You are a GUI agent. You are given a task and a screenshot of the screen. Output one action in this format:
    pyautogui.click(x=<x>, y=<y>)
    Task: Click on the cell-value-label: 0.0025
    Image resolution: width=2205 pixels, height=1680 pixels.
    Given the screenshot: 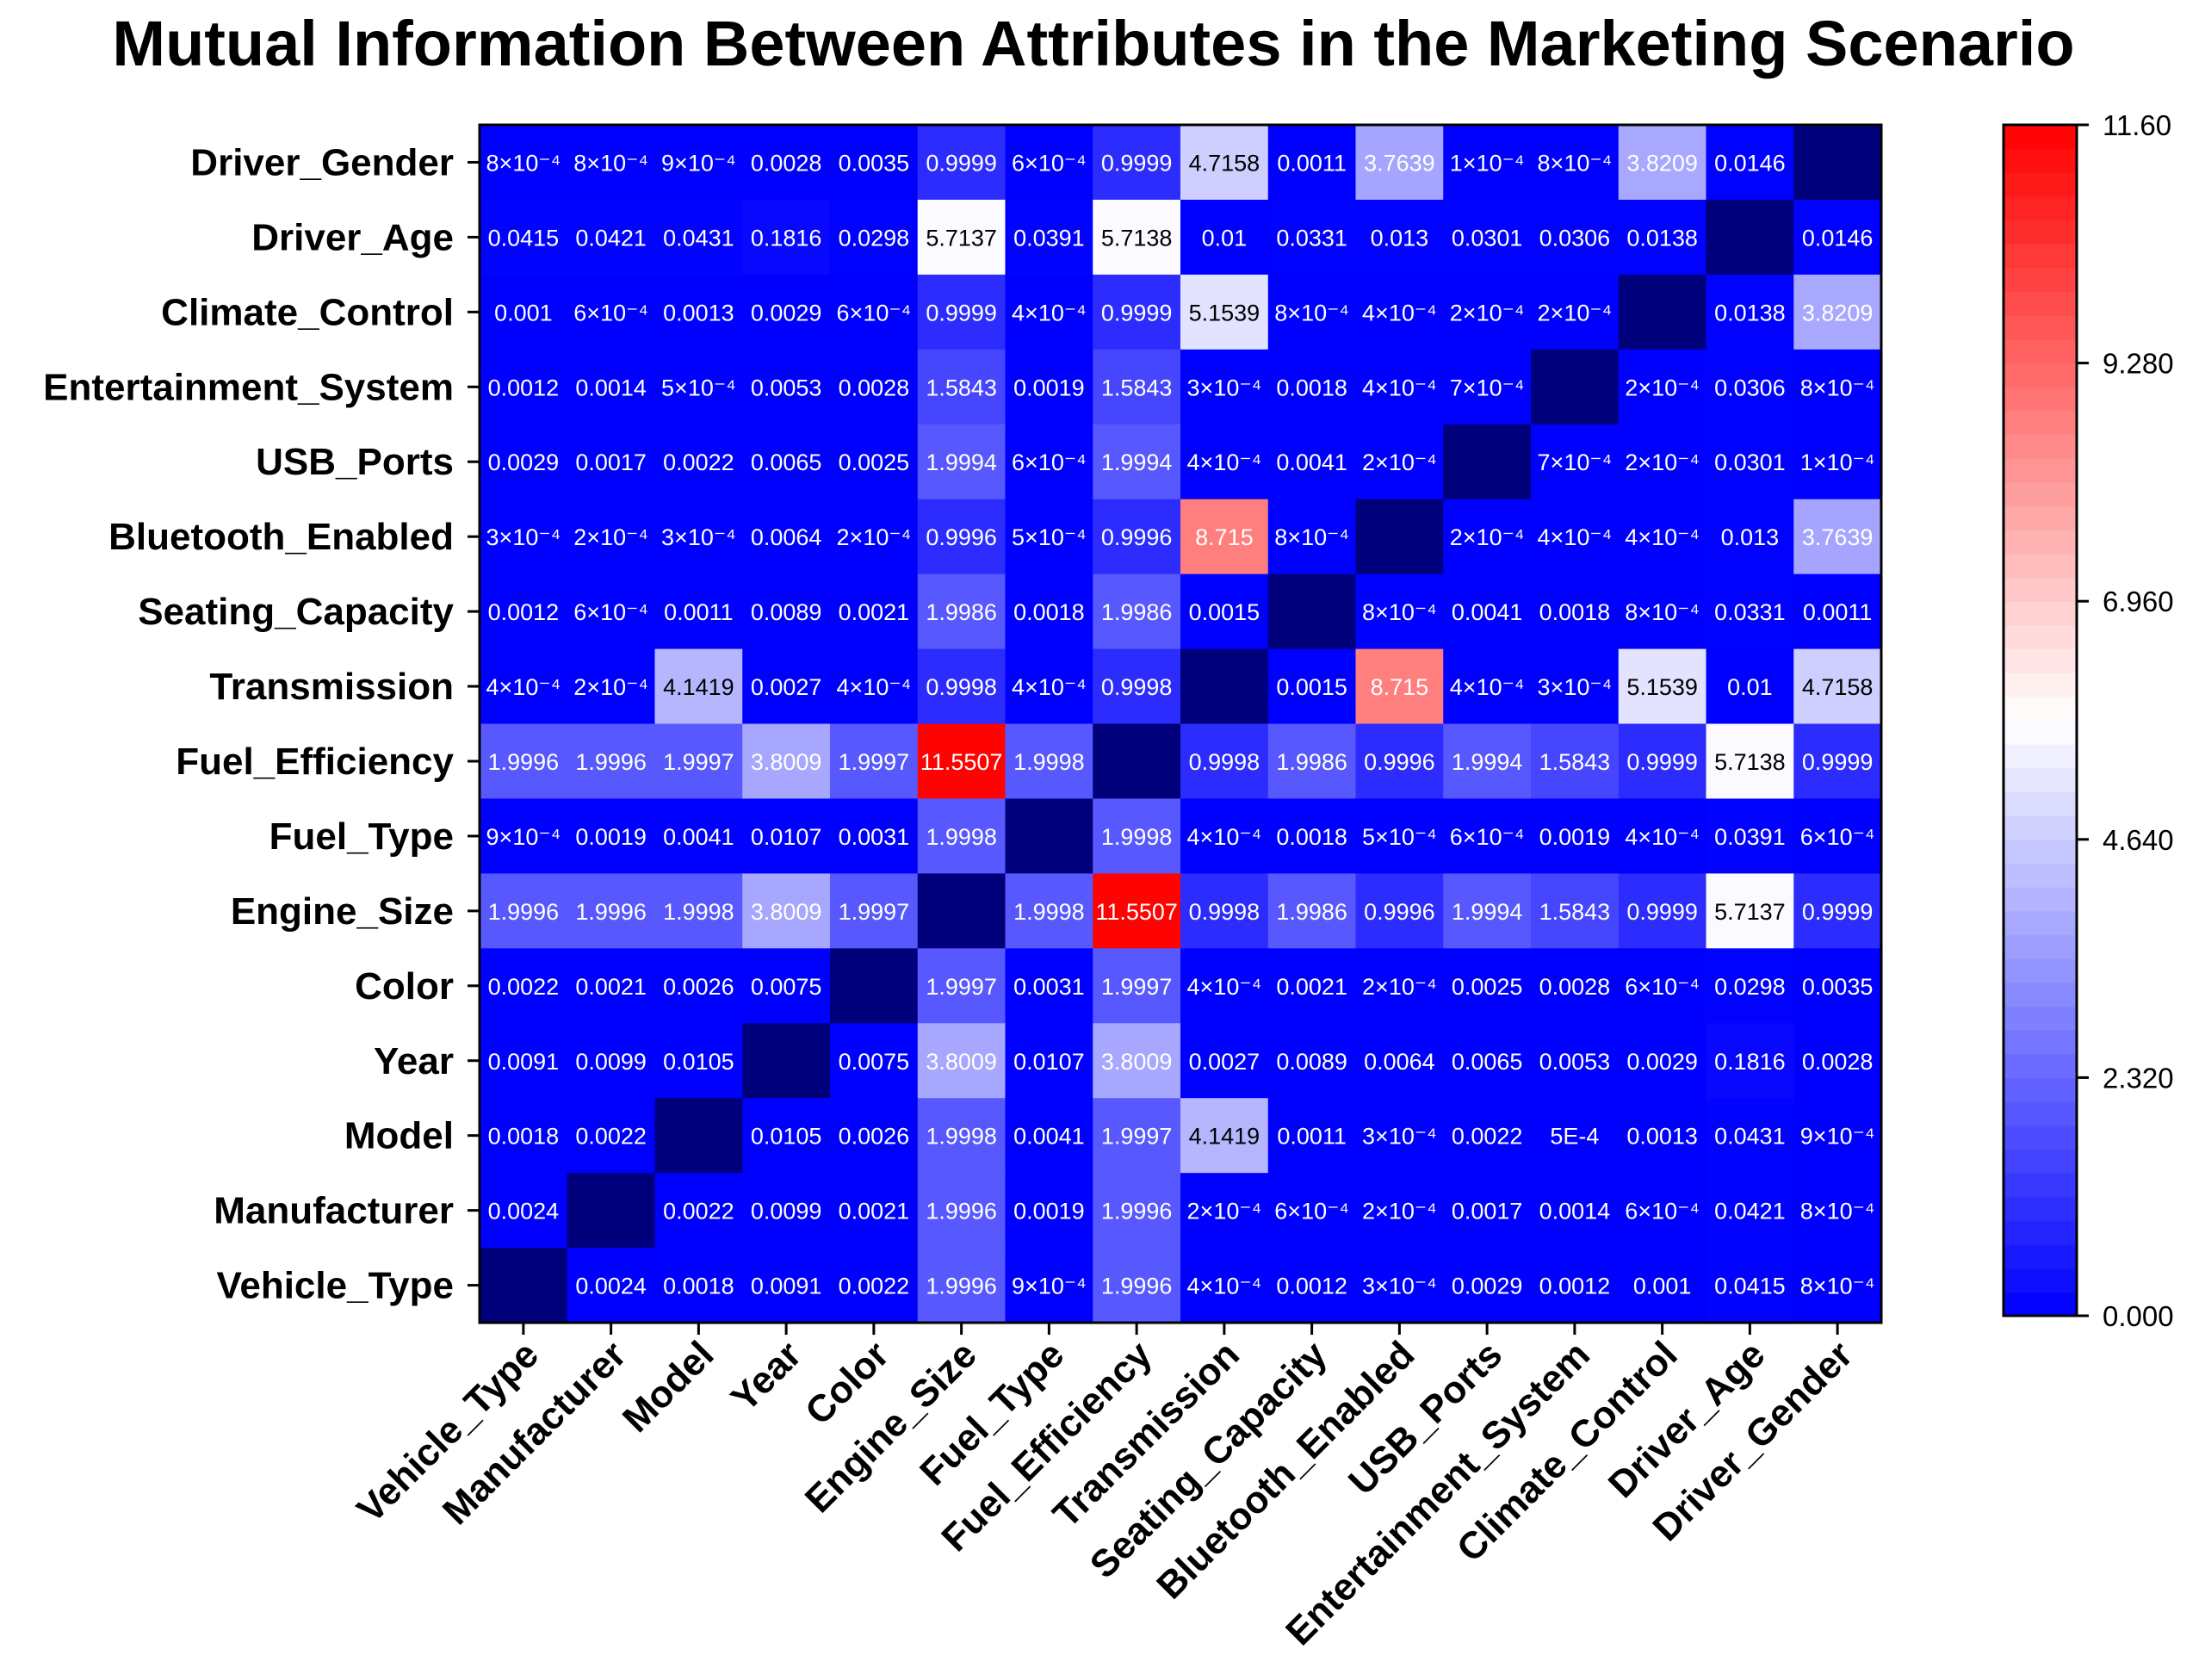 What is the action you would take?
    pyautogui.click(x=1488, y=987)
    